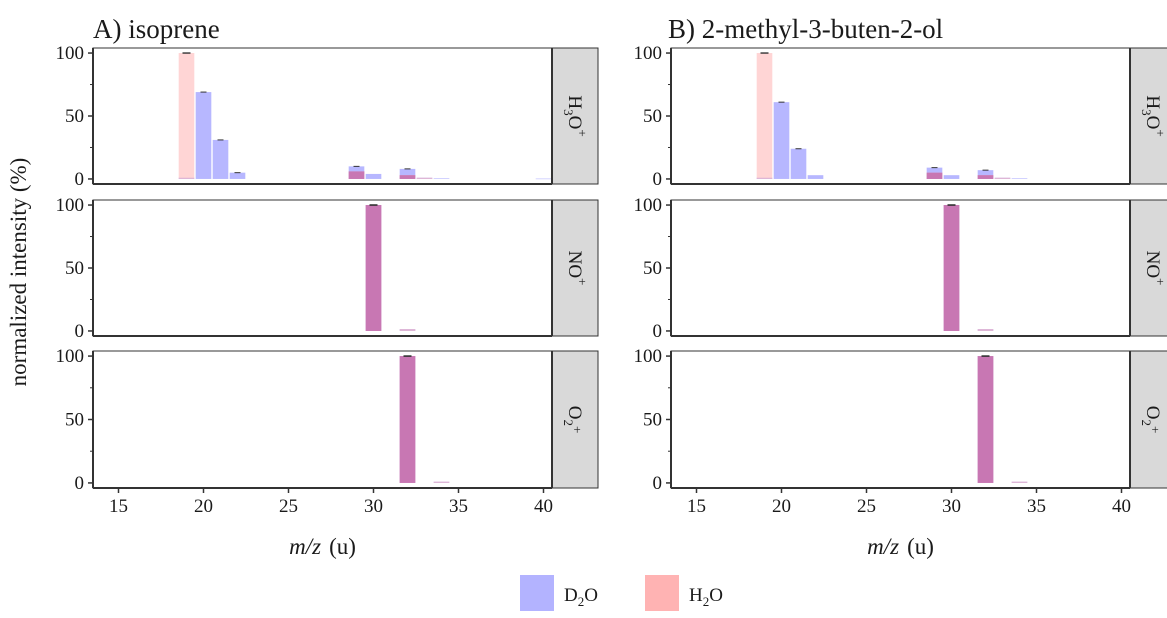 The height and width of the screenshot is (618, 1167). I want to click on y-axis-title: normalized intensity (%), so click(18, 272).